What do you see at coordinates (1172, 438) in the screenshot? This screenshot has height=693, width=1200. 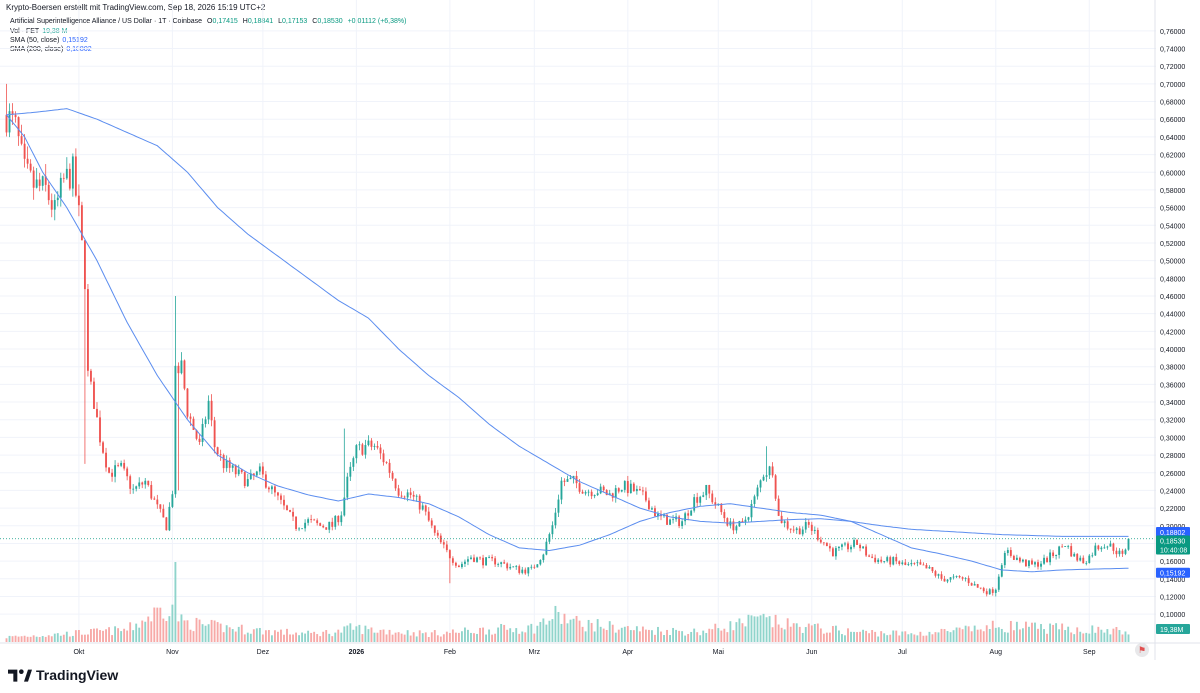 I see `y-tick-label: 0,30000` at bounding box center [1172, 438].